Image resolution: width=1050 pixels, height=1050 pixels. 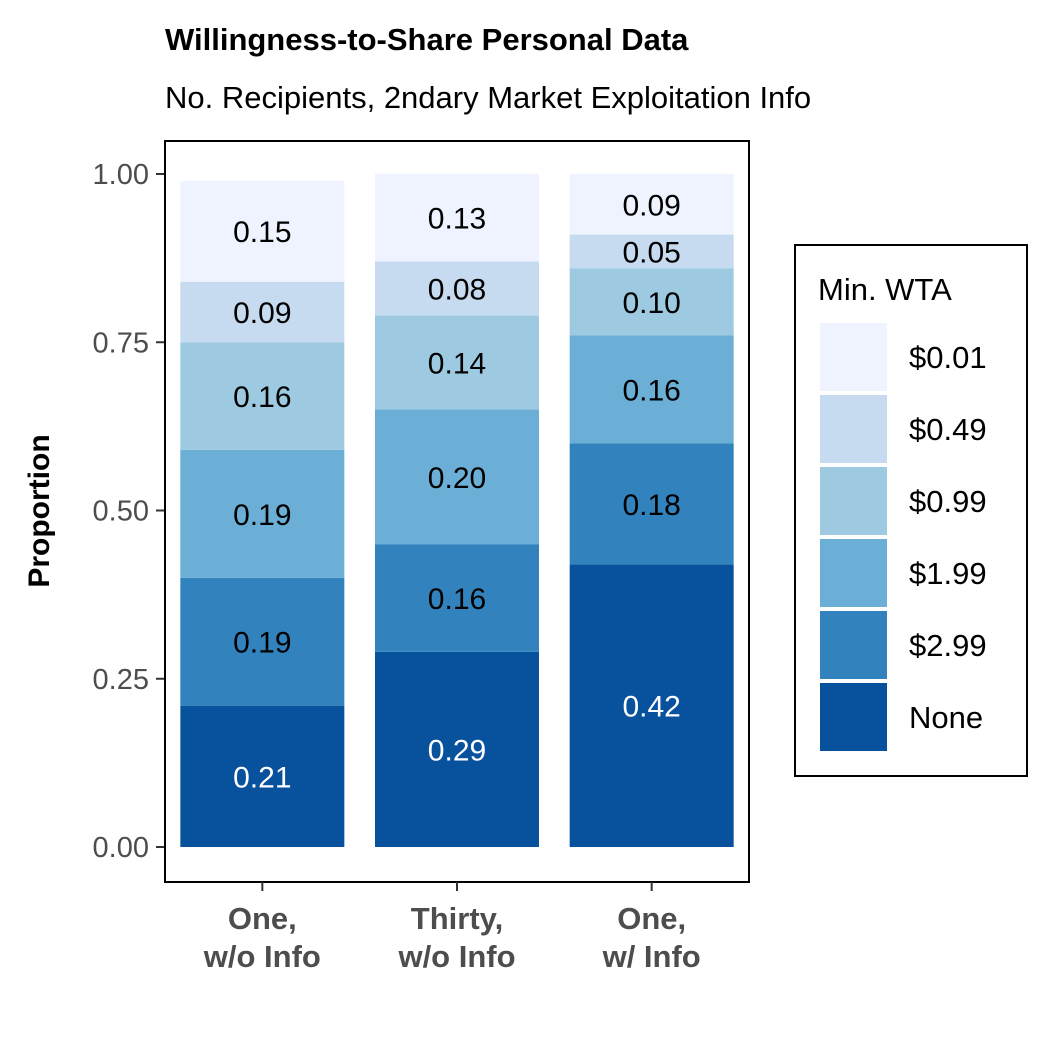 I want to click on legend-label: $1.99, so click(x=948, y=573).